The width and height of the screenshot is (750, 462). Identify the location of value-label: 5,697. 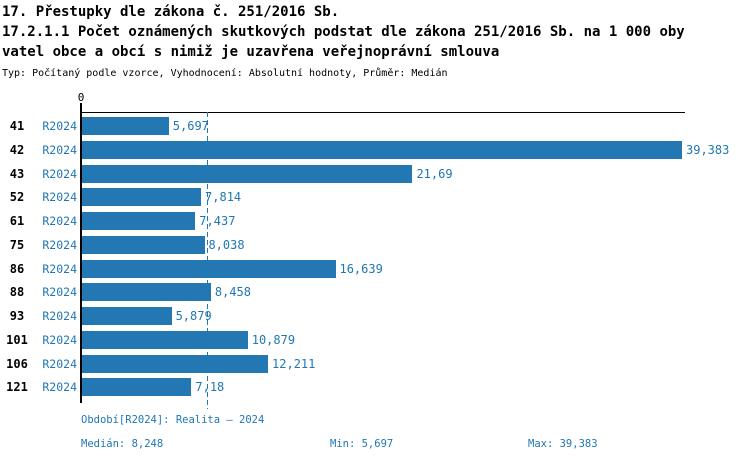
(190, 126).